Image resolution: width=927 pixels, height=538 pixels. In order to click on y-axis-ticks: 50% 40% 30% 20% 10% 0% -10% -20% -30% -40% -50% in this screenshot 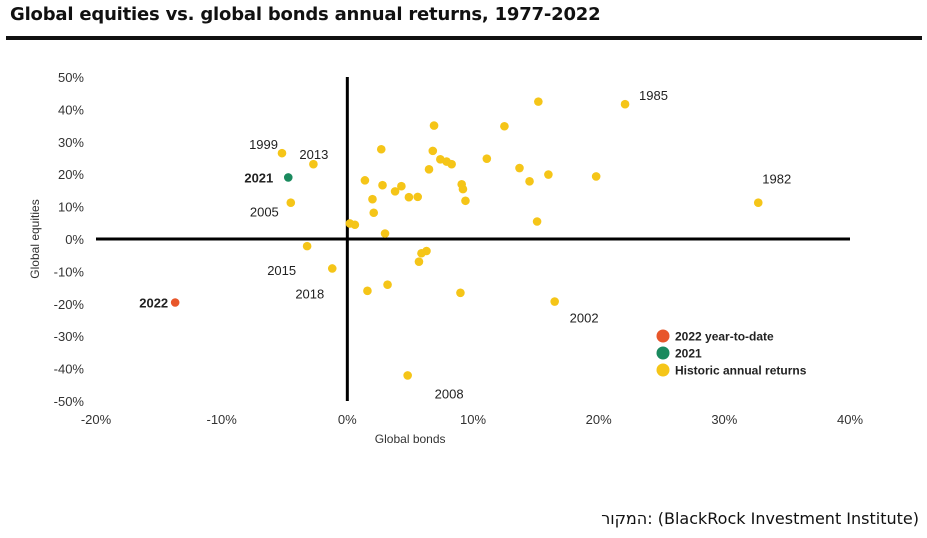, I will do `click(69, 239)`.